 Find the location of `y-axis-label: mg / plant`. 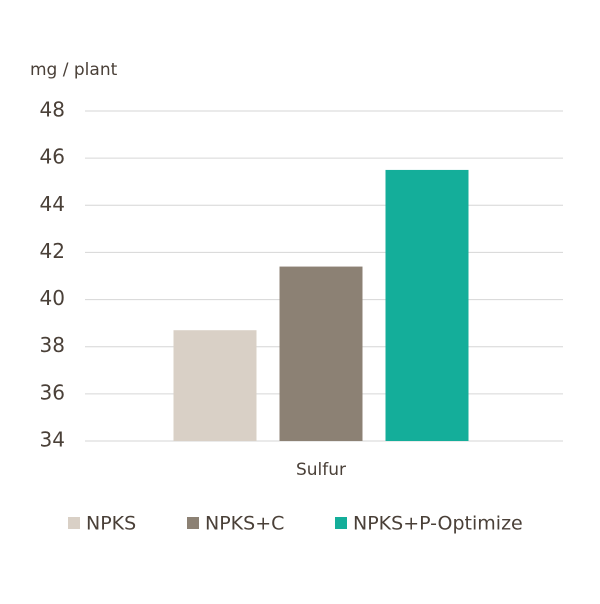

y-axis-label: mg / plant is located at coordinates (74, 70).